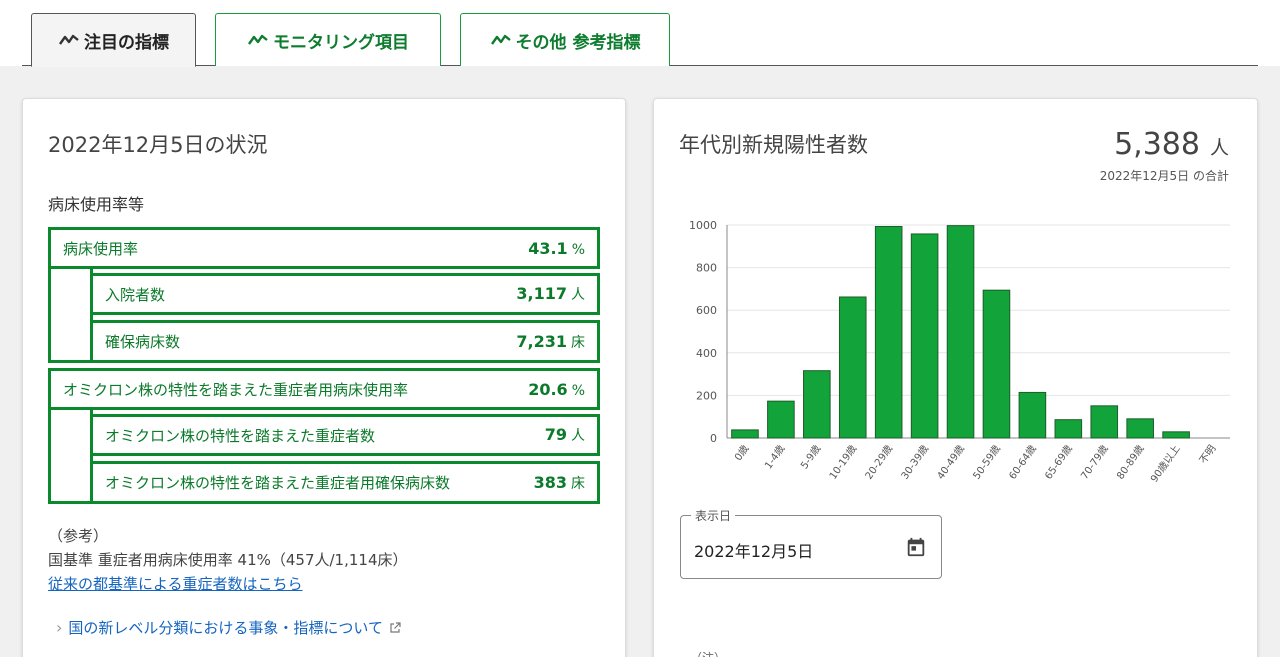  I want to click on x-tick-label: 10-19歳, so click(843, 462).